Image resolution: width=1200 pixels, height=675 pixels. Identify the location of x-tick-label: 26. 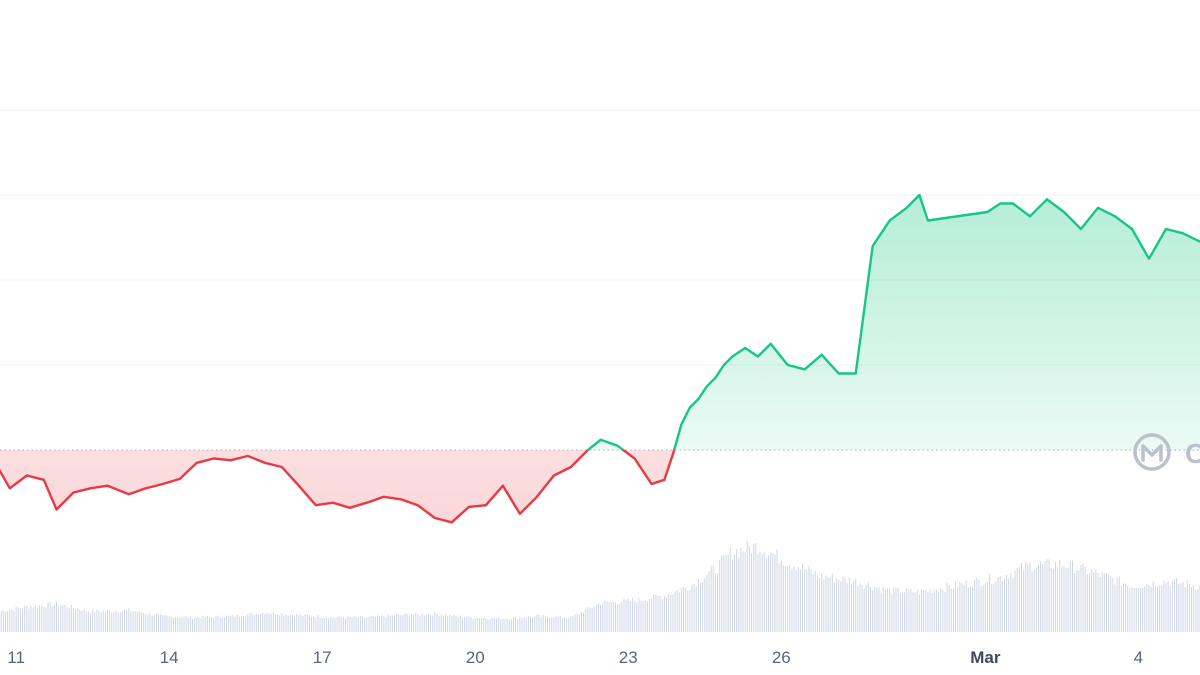
(781, 657).